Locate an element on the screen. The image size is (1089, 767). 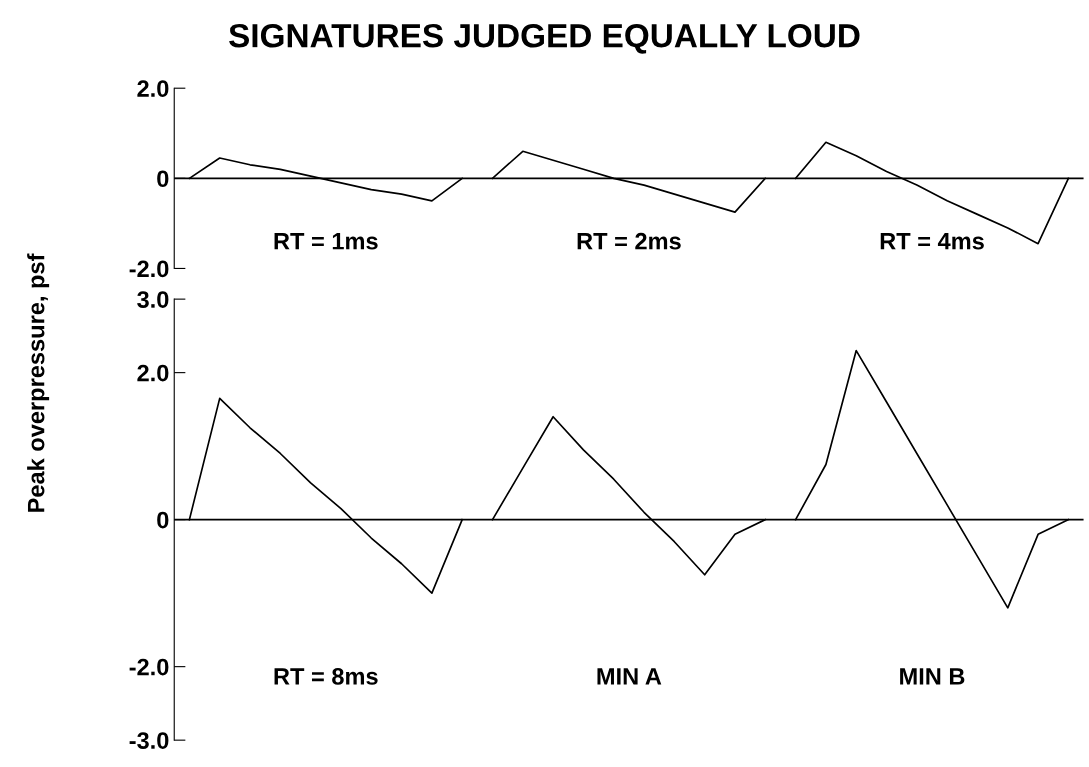
chart-title: SIGNATURES JUDGED EQUALLY LOUD is located at coordinates (544, 38).